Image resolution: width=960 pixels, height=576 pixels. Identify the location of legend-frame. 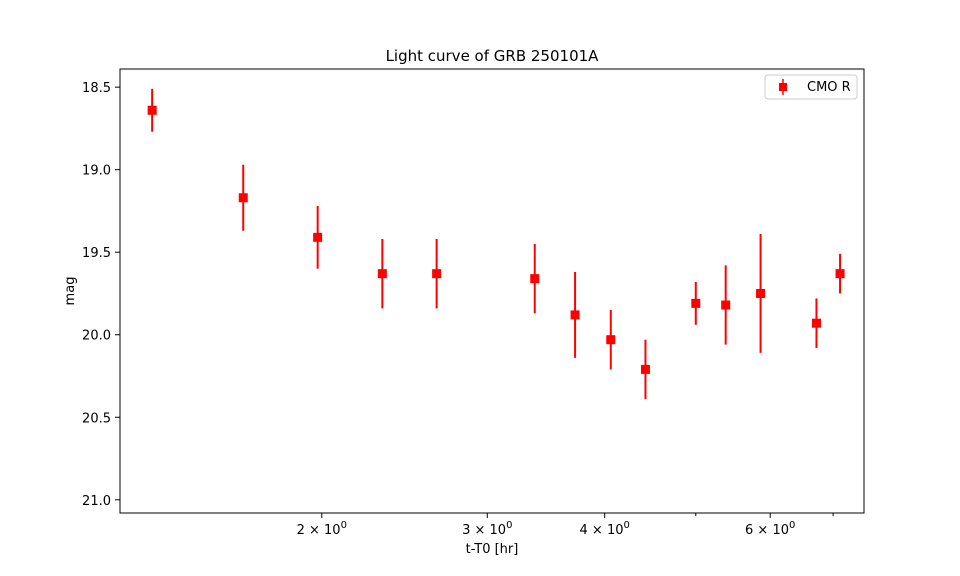
(811, 87).